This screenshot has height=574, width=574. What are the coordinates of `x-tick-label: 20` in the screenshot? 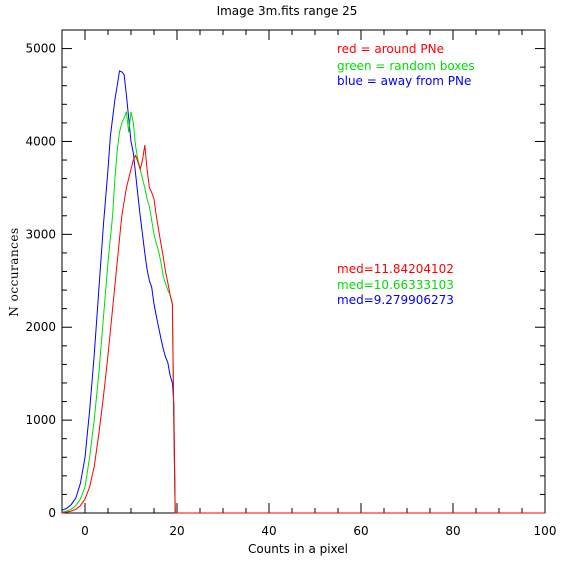 It's located at (176, 531).